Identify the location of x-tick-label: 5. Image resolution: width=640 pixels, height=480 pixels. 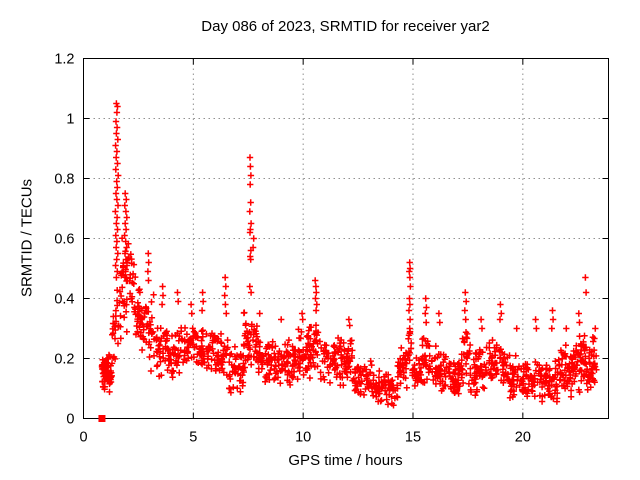
(193, 438).